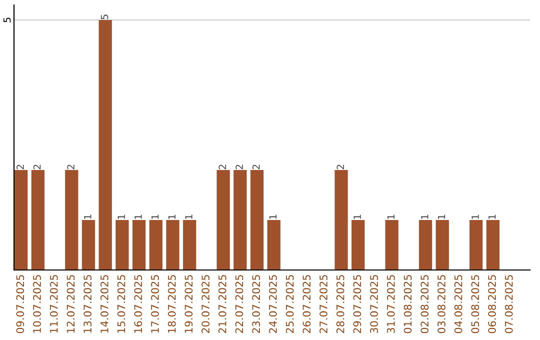 Image resolution: width=540 pixels, height=340 pixels. I want to click on x-tick-label: 31.07.2025, so click(390, 304).